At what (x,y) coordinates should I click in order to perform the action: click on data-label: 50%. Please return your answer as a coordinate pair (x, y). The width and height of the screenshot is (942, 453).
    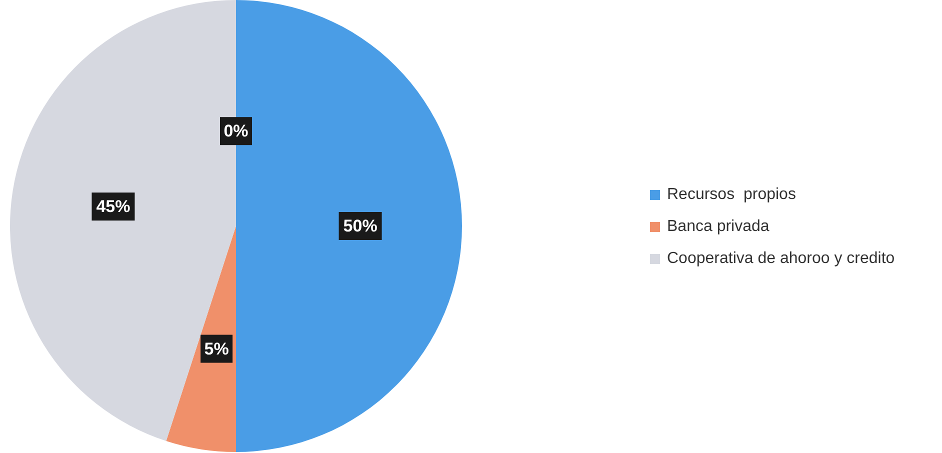
    Looking at the image, I should click on (360, 226).